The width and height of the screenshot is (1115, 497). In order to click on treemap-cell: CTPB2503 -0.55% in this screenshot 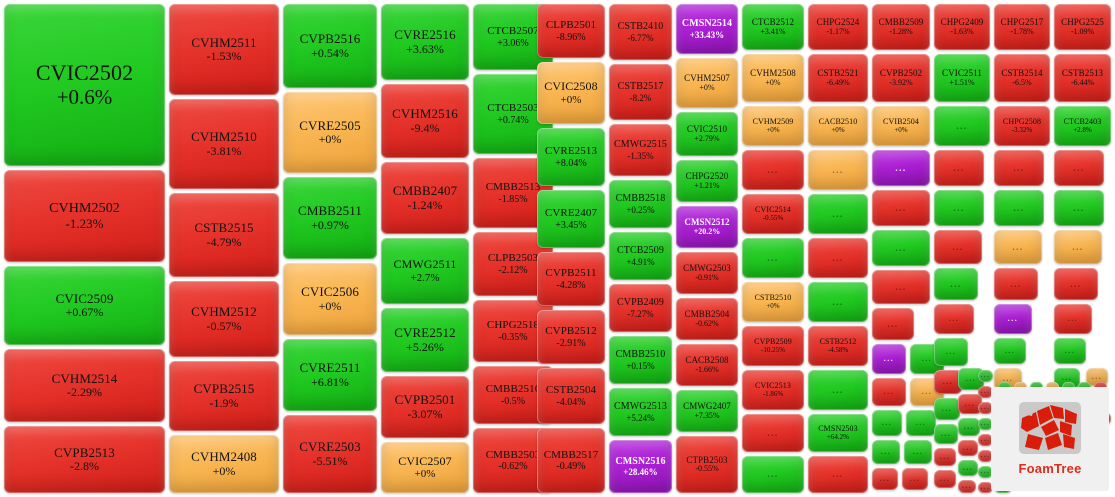, I will do `click(707, 464)`.